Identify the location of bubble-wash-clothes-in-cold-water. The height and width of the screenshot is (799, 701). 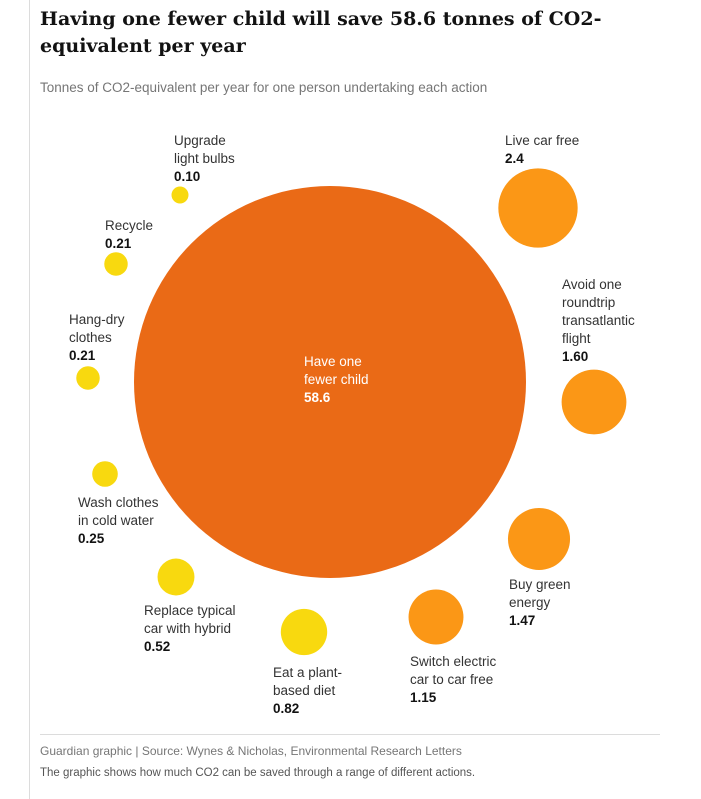
(105, 474).